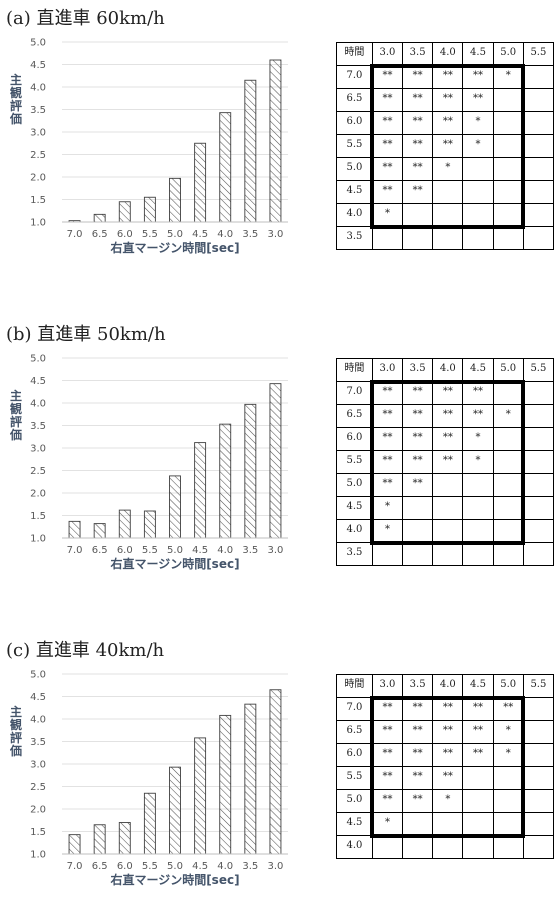  Describe the element at coordinates (85, 18) in the screenshot. I see `chart-title-a: (a) 直進車 60km/h` at that location.